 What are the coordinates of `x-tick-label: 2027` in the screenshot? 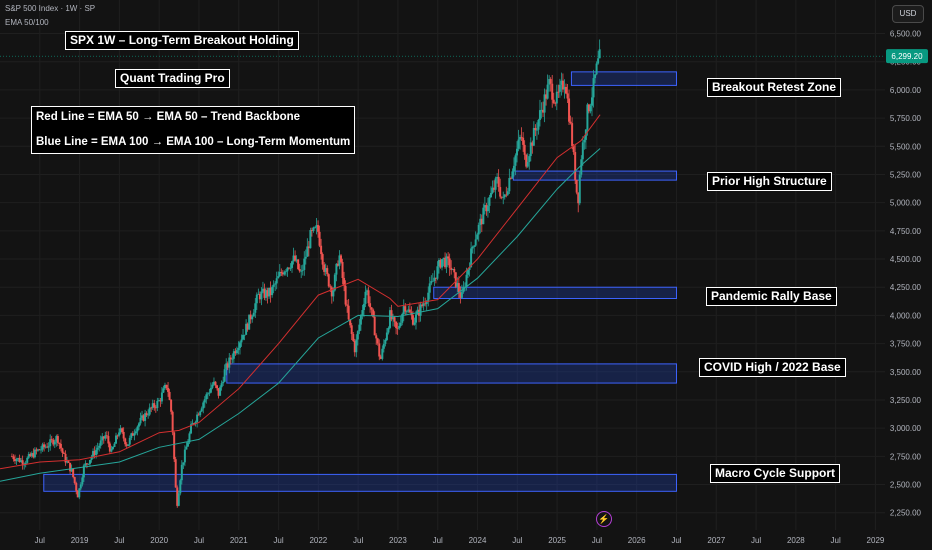 It's located at (716, 540).